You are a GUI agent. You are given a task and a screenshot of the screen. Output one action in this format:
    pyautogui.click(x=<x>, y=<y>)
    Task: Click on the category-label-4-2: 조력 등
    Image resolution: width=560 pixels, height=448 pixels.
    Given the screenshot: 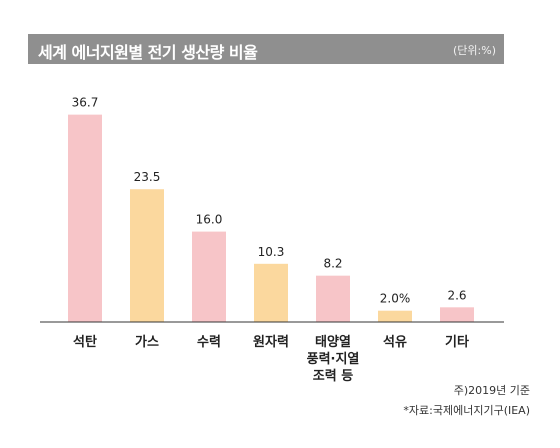 What is the action you would take?
    pyautogui.click(x=333, y=376)
    